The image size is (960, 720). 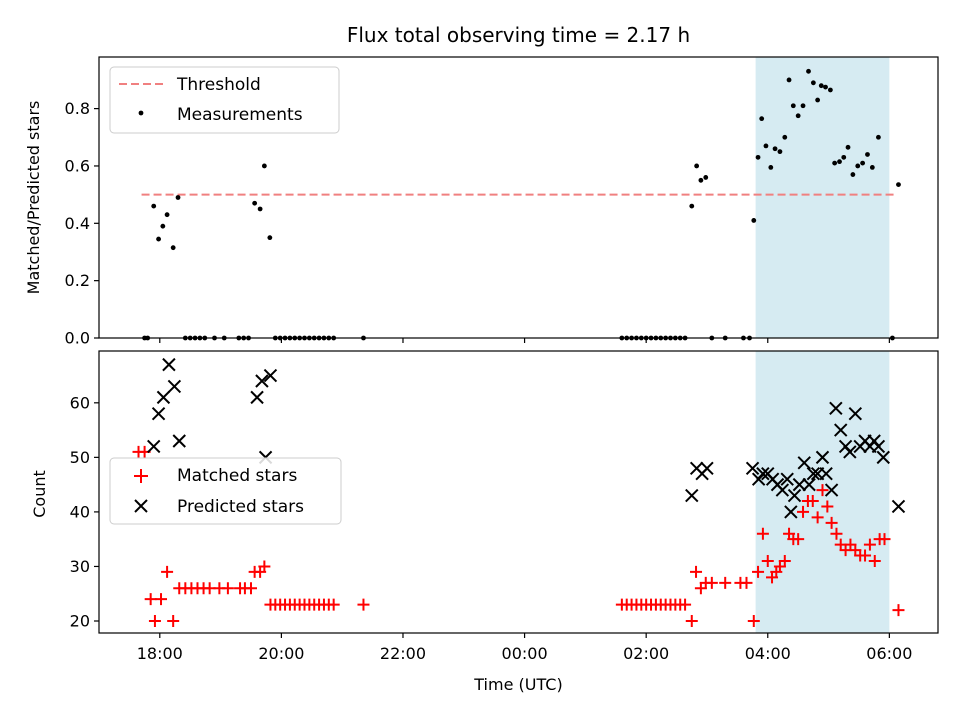 I want to click on x-tick-label: 20:00, so click(x=281, y=653).